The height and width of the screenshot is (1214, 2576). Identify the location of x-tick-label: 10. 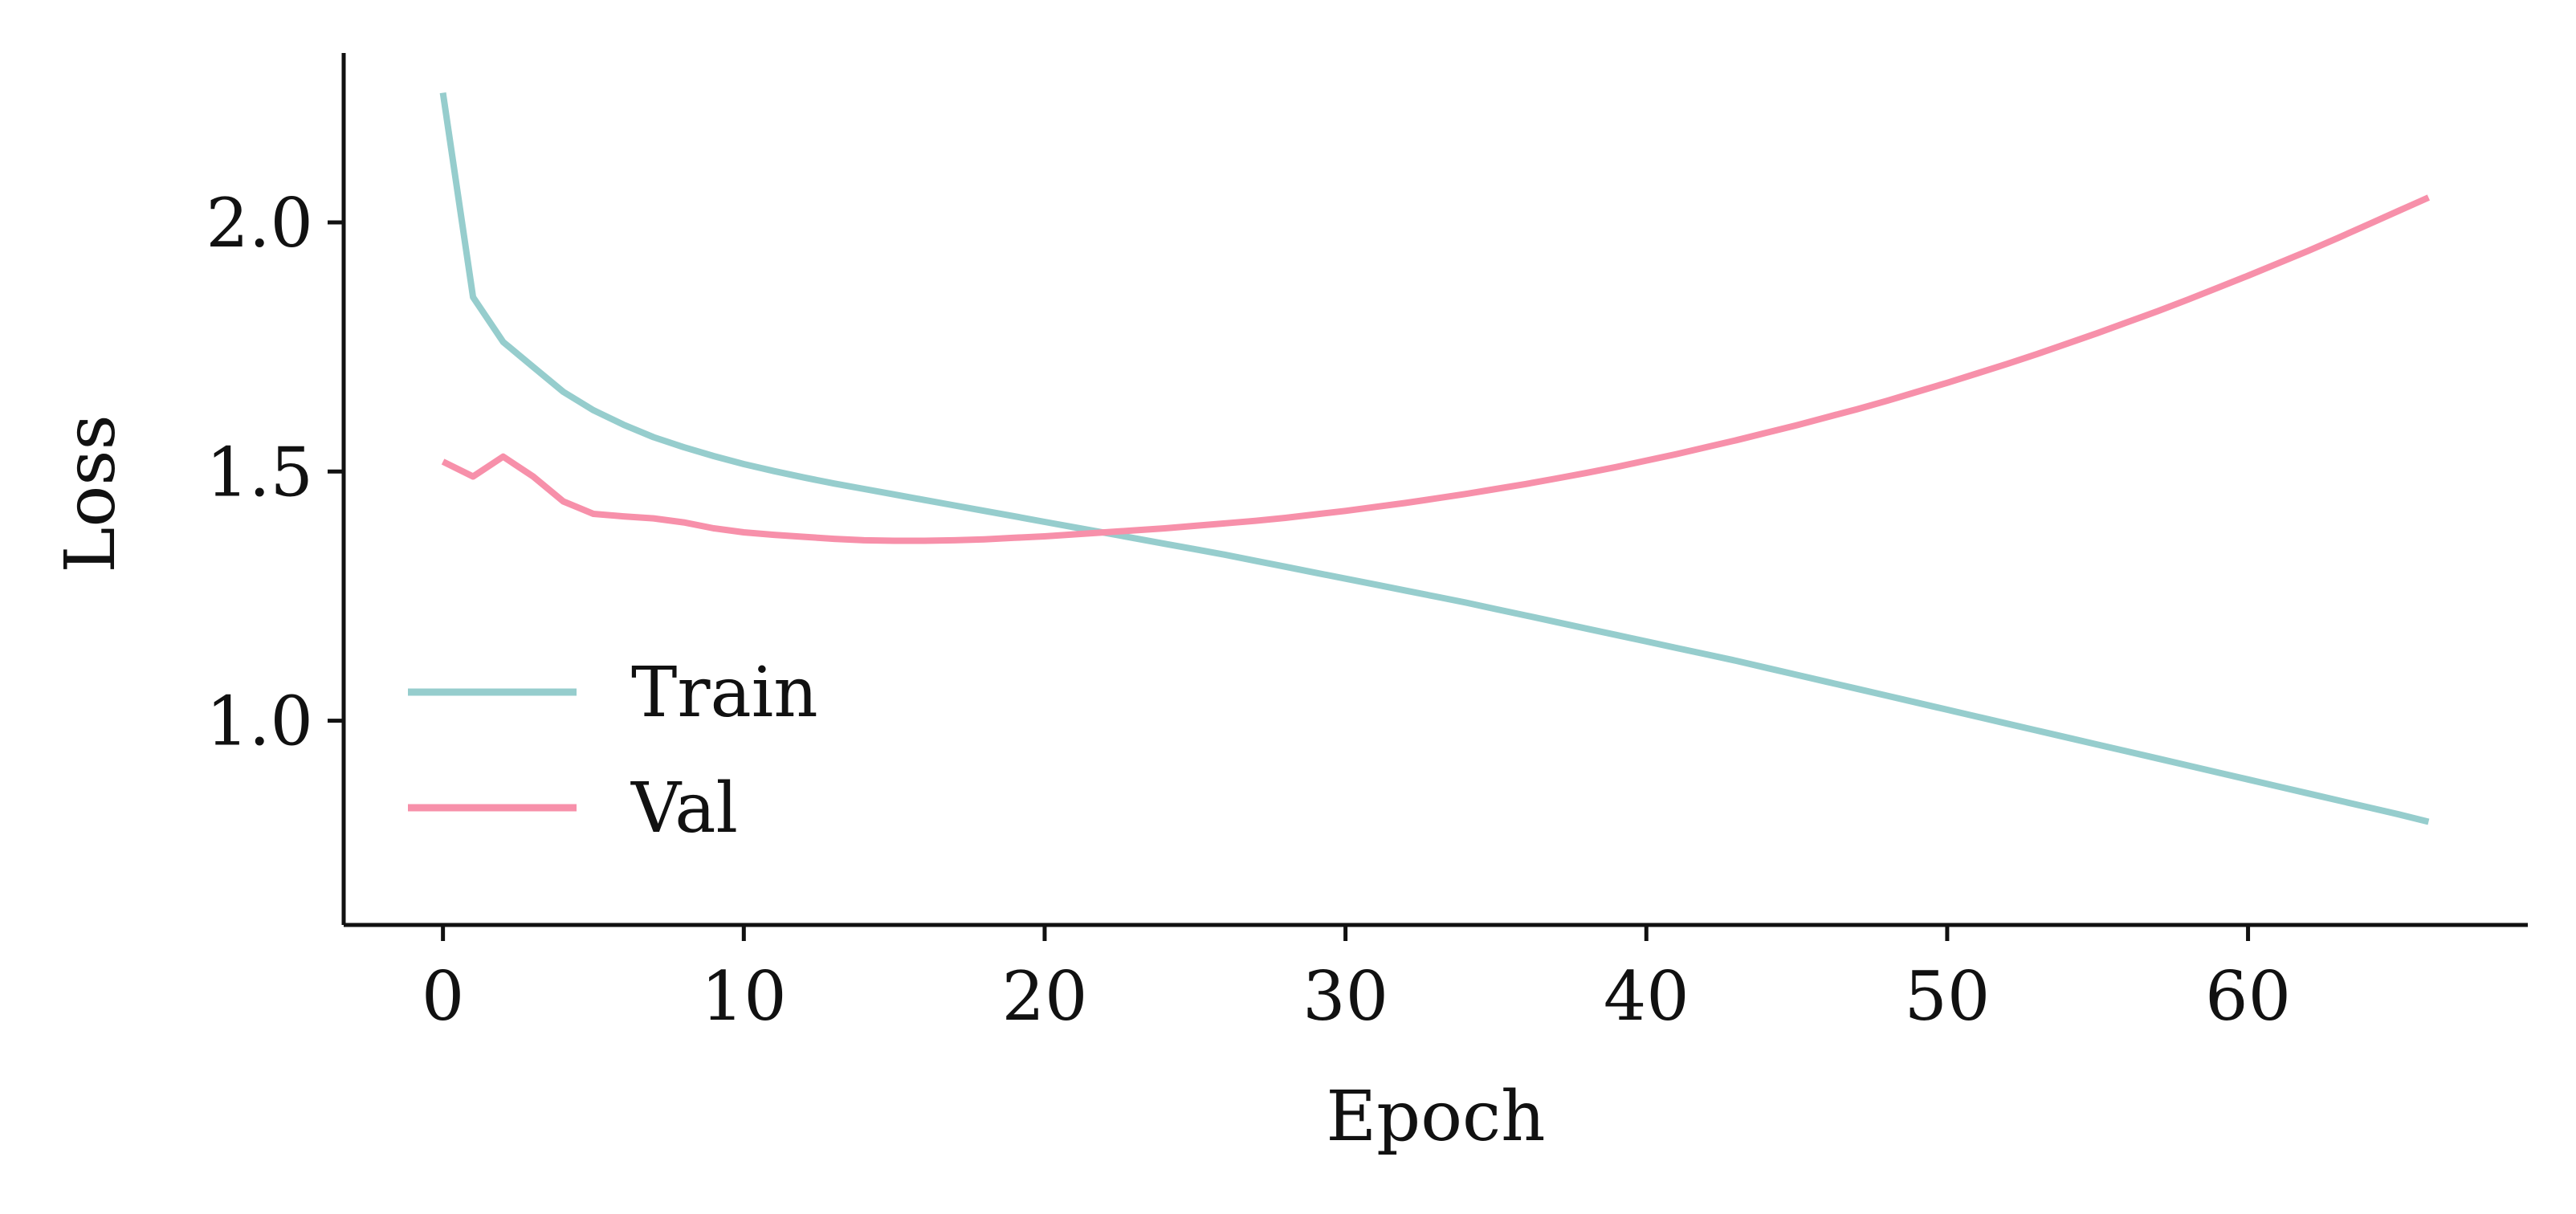
(744, 996).